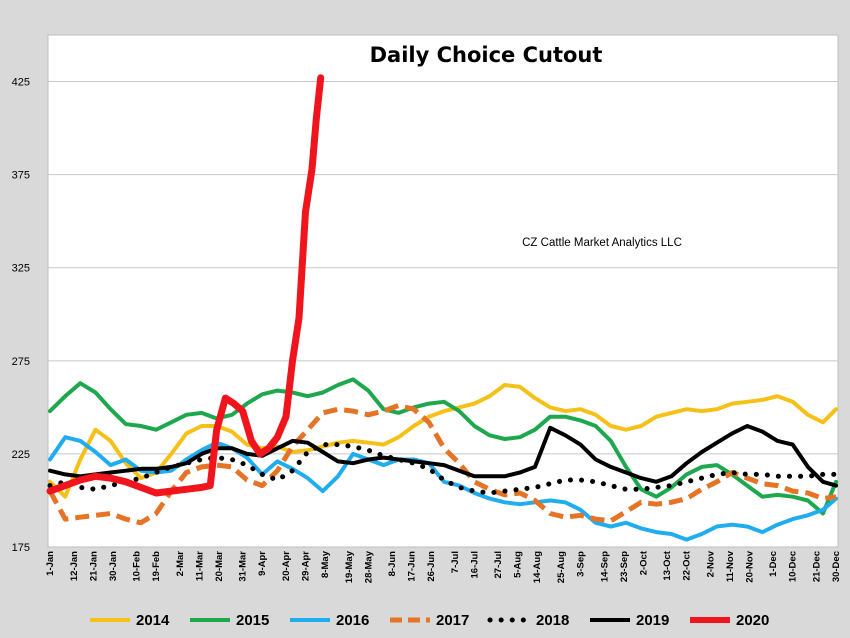  Describe the element at coordinates (306, 566) in the screenshot. I see `x-tick-label: 29-Apr` at that location.